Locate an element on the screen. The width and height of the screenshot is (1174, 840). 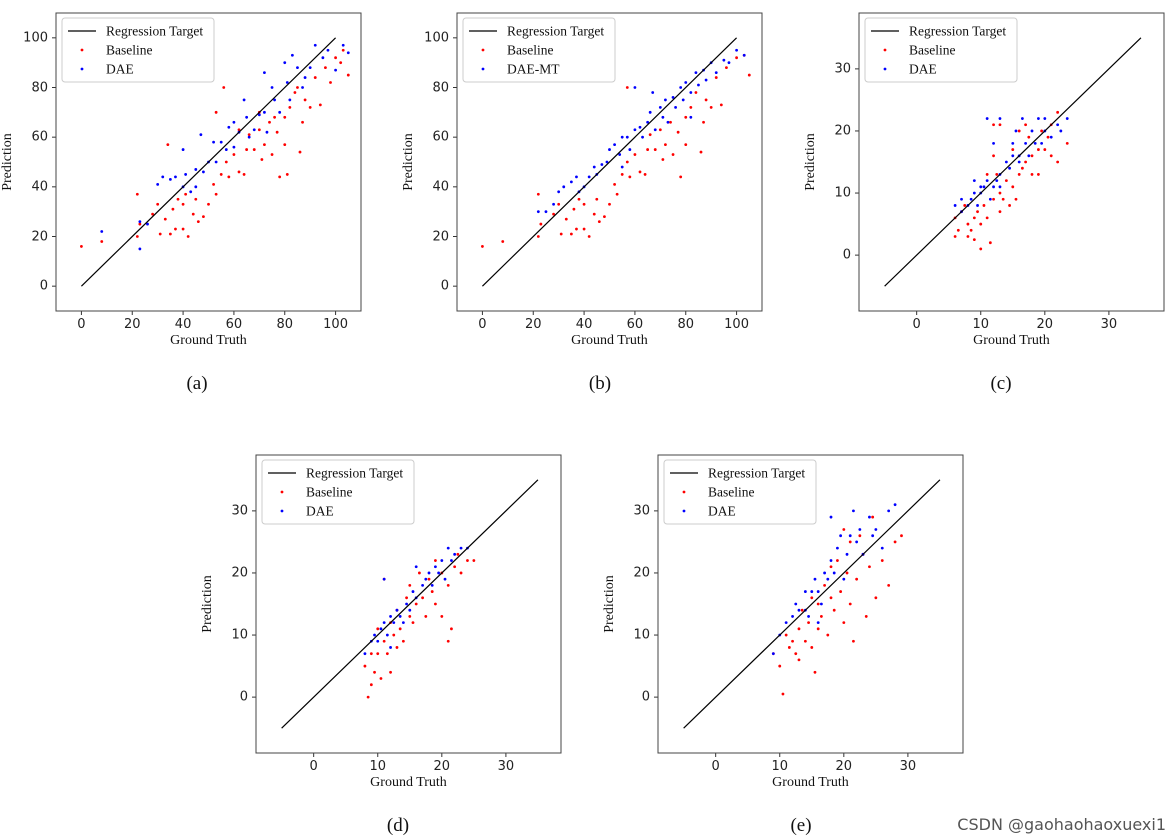
y-tick-label: 10 is located at coordinates (641, 635).